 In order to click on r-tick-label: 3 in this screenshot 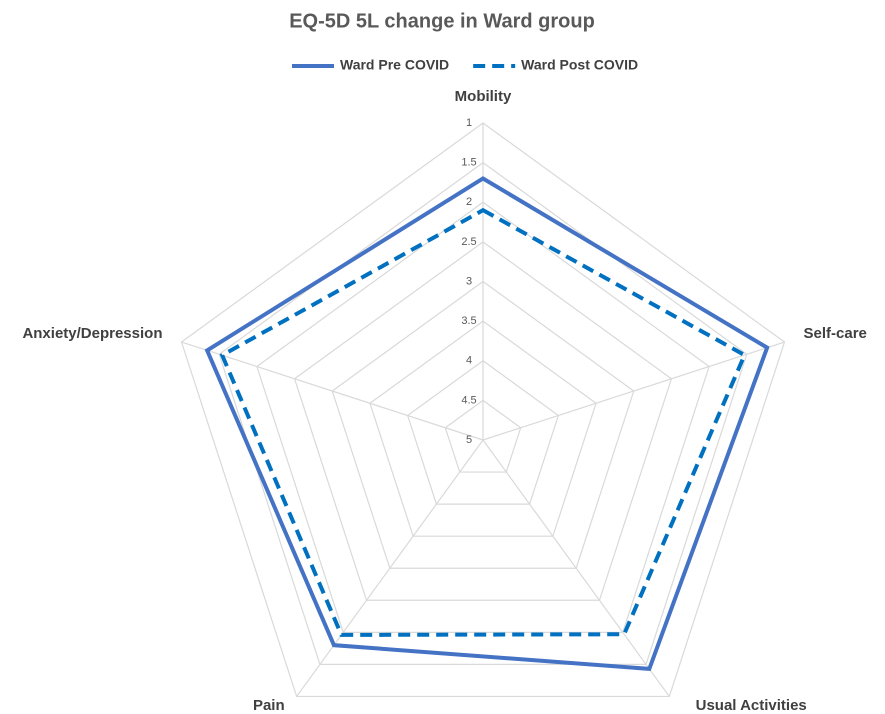, I will do `click(469, 281)`.